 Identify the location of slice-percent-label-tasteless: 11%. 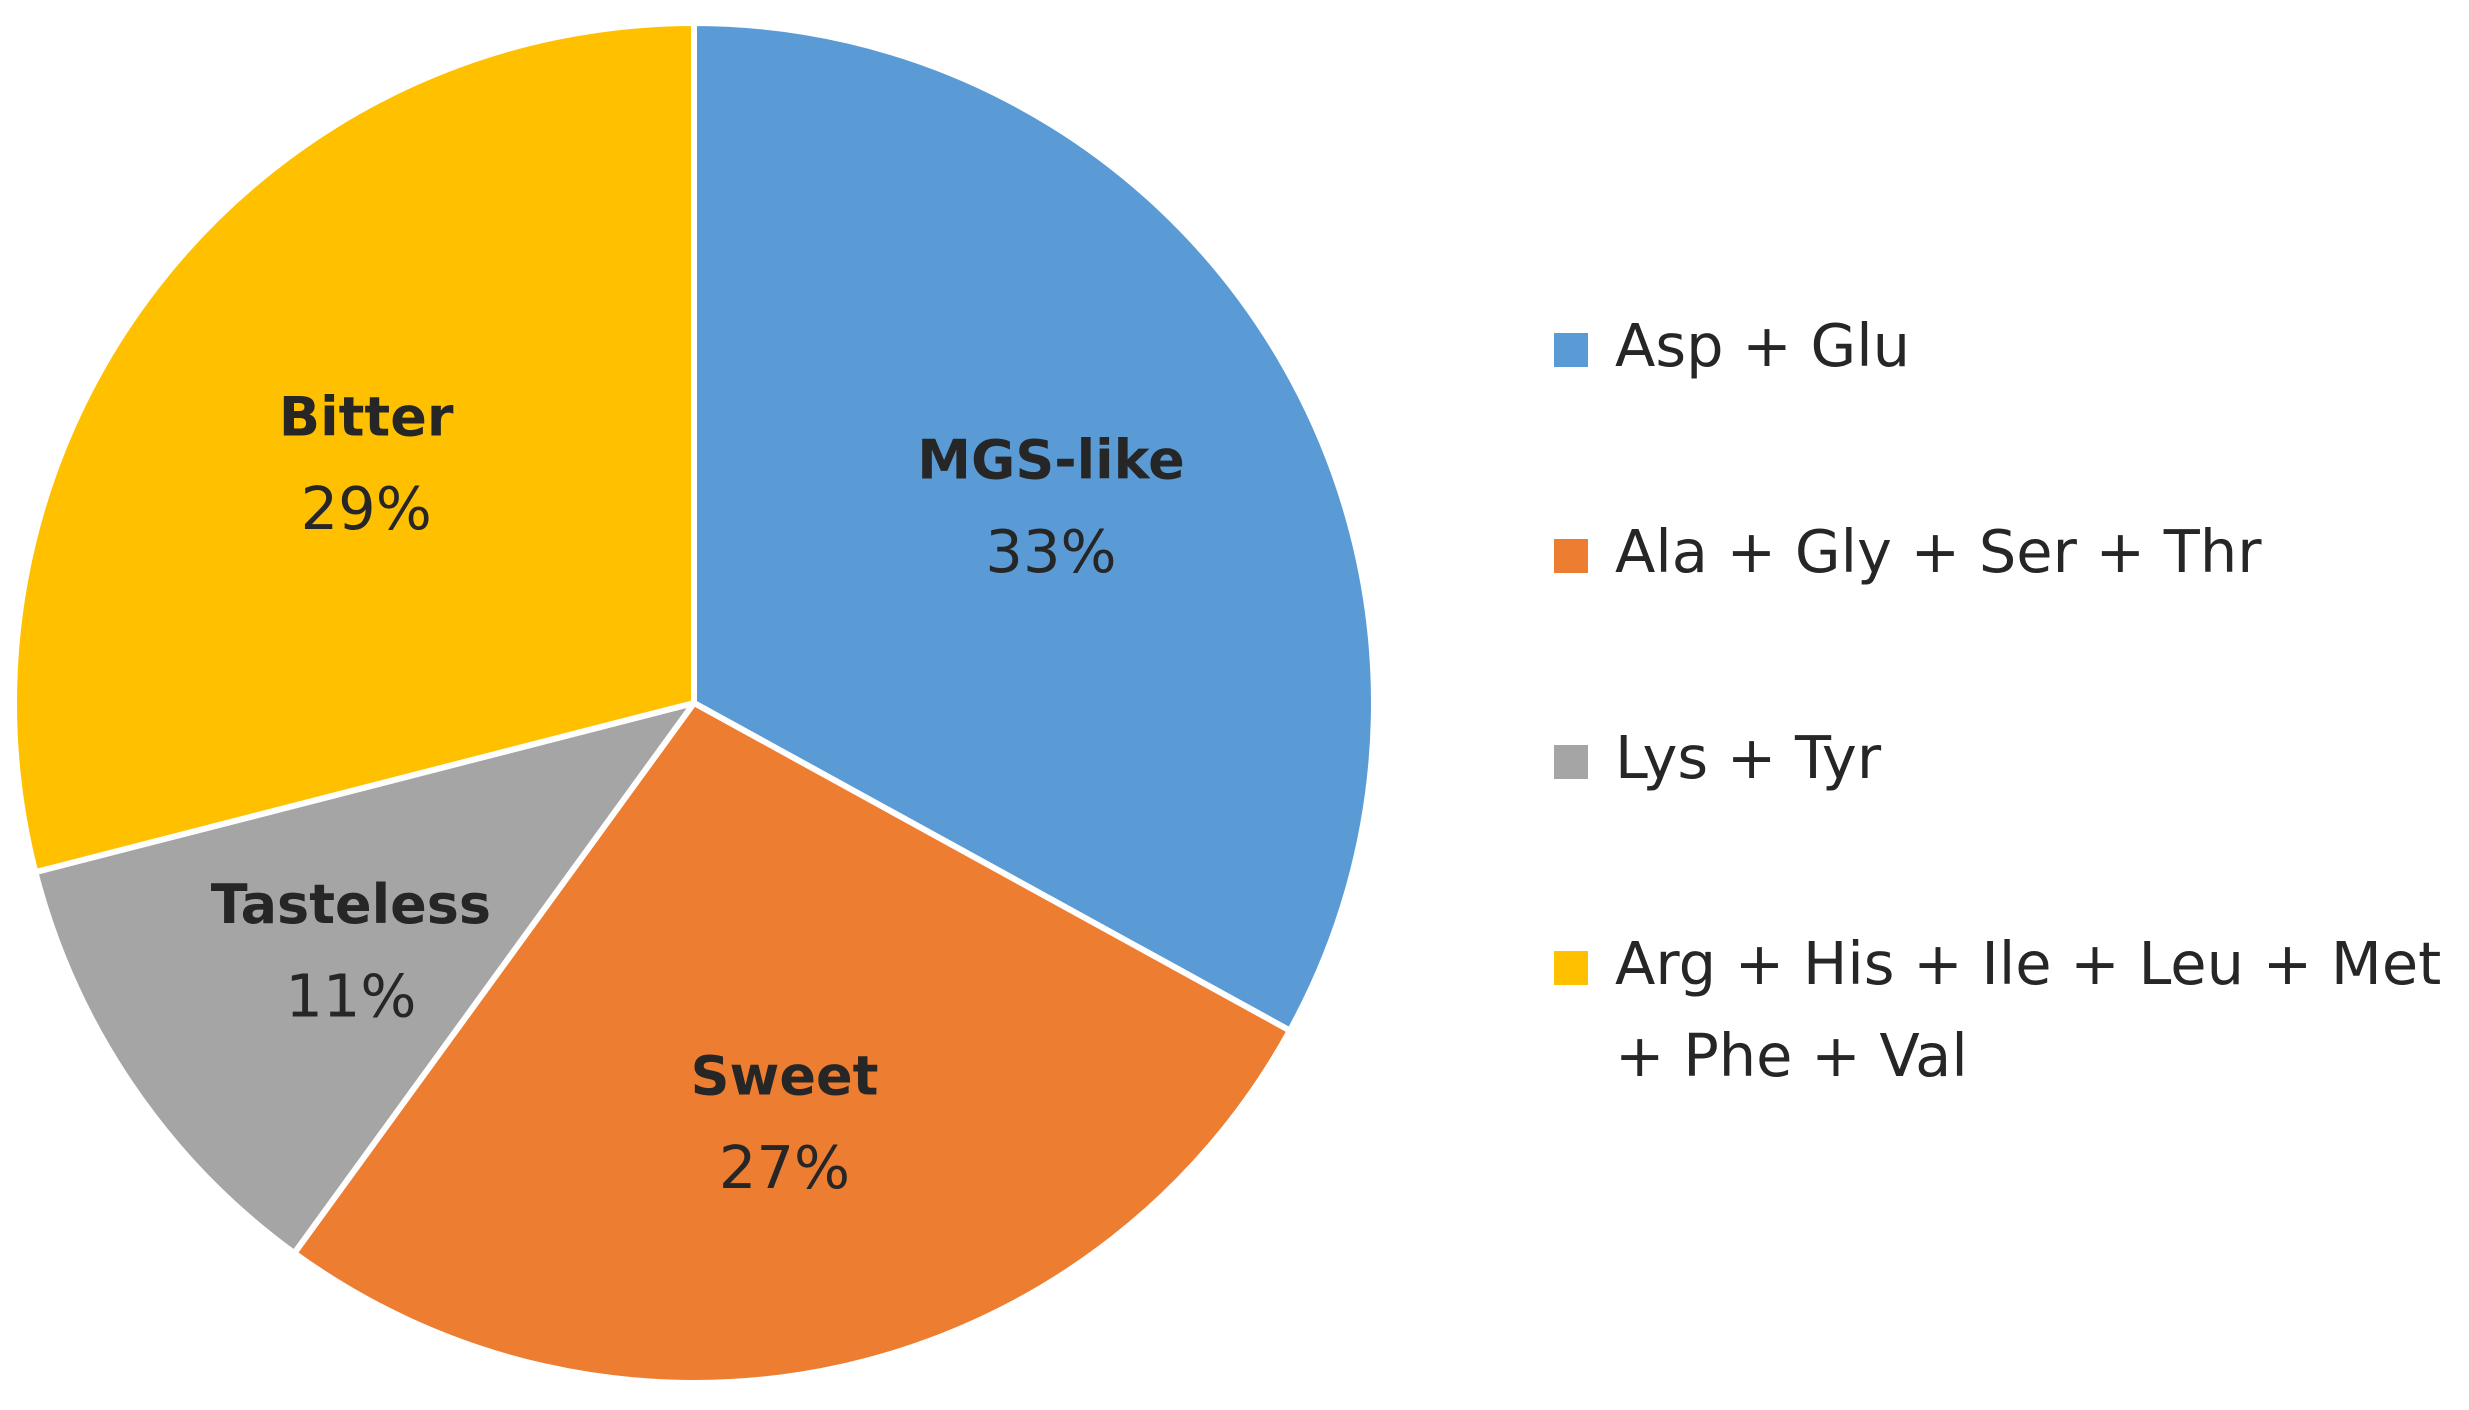
(350, 995).